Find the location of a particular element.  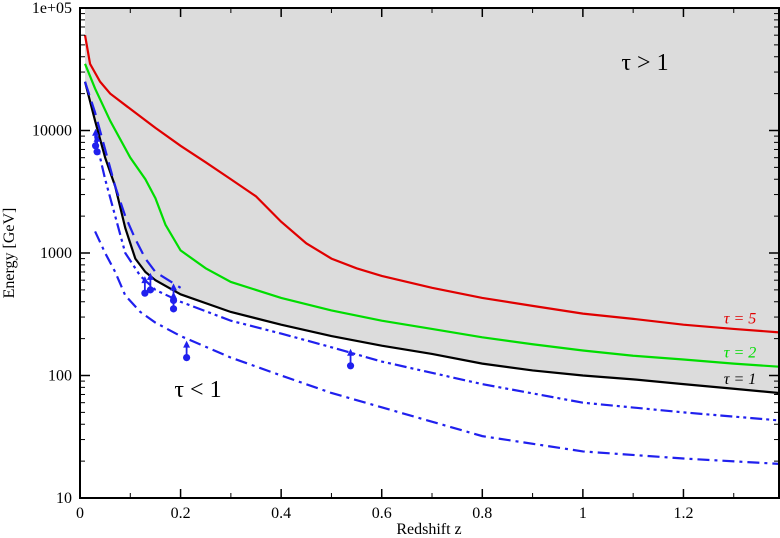

y-tick-label: 1e+05 is located at coordinates (52, 8).